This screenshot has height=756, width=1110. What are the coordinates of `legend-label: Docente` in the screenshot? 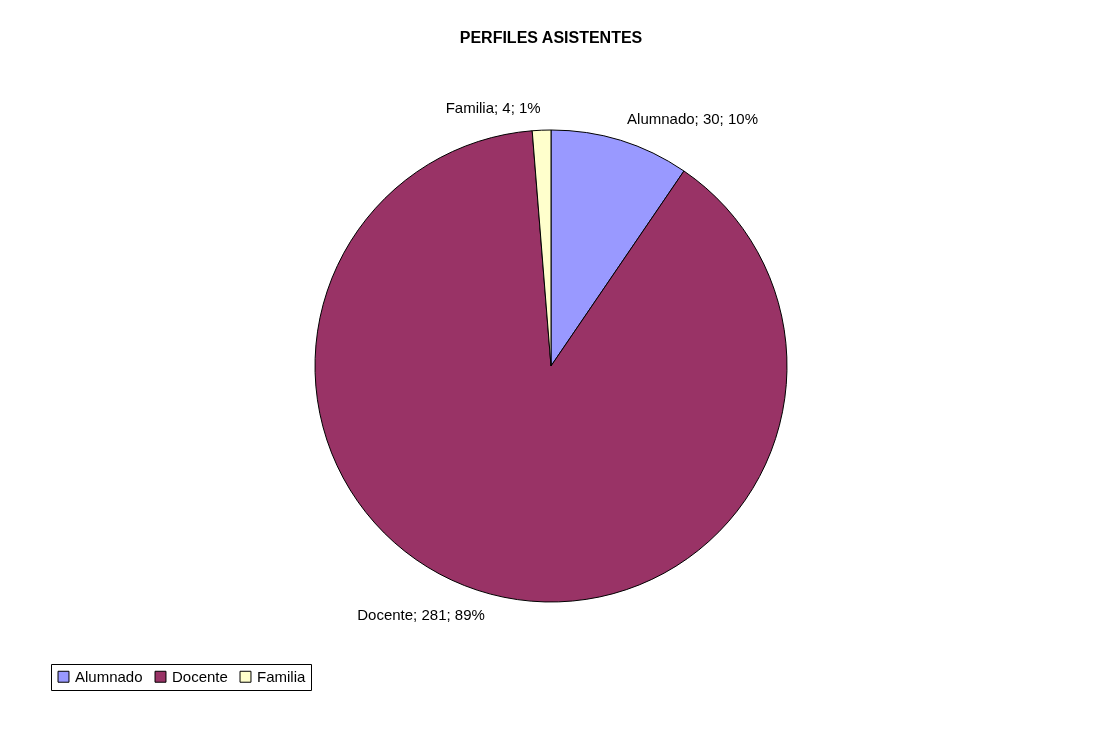 It's located at (200, 676).